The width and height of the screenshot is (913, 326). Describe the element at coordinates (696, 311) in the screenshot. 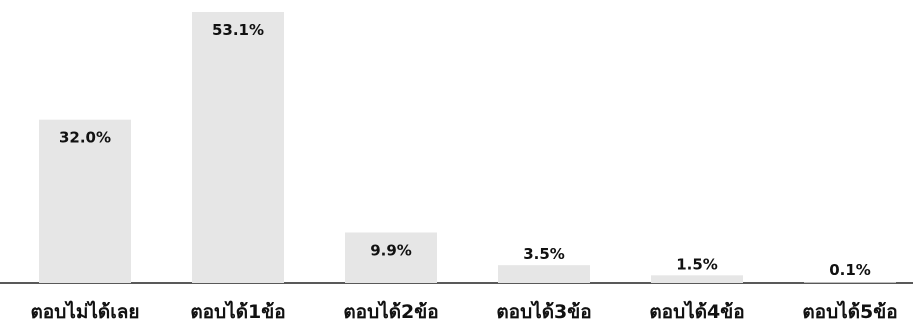

I see `category-label-4: ตอบได้4ข้อ` at that location.